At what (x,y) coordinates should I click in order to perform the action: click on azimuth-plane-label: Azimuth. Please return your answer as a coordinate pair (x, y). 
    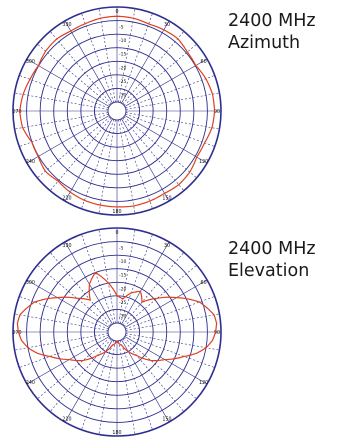
    Looking at the image, I should click on (264, 43).